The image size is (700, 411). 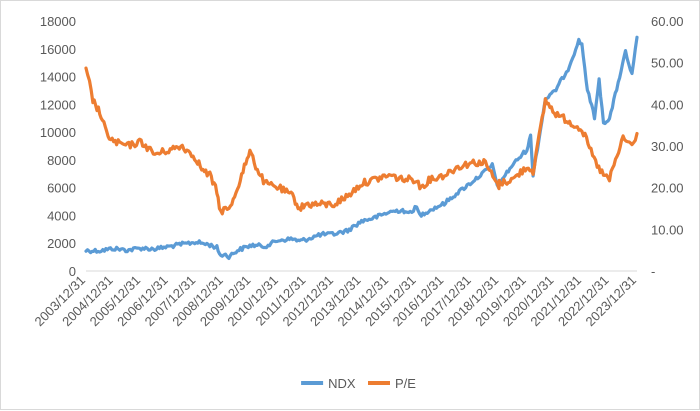 What do you see at coordinates (667, 63) in the screenshot?
I see `right-y-tick-label: 50.00` at bounding box center [667, 63].